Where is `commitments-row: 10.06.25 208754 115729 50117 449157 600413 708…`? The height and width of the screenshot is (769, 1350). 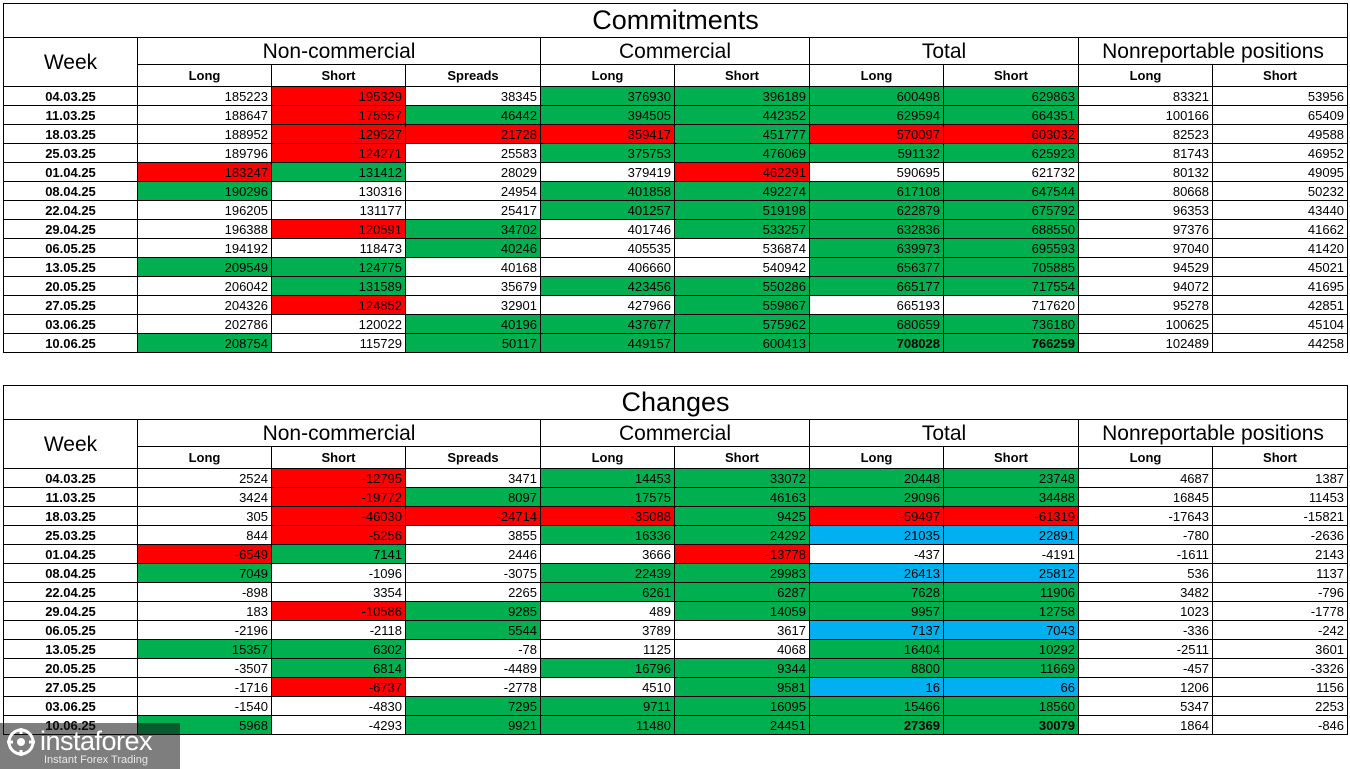 commitments-row: 10.06.25 208754 115729 50117 449157 600413 708… is located at coordinates (676, 343).